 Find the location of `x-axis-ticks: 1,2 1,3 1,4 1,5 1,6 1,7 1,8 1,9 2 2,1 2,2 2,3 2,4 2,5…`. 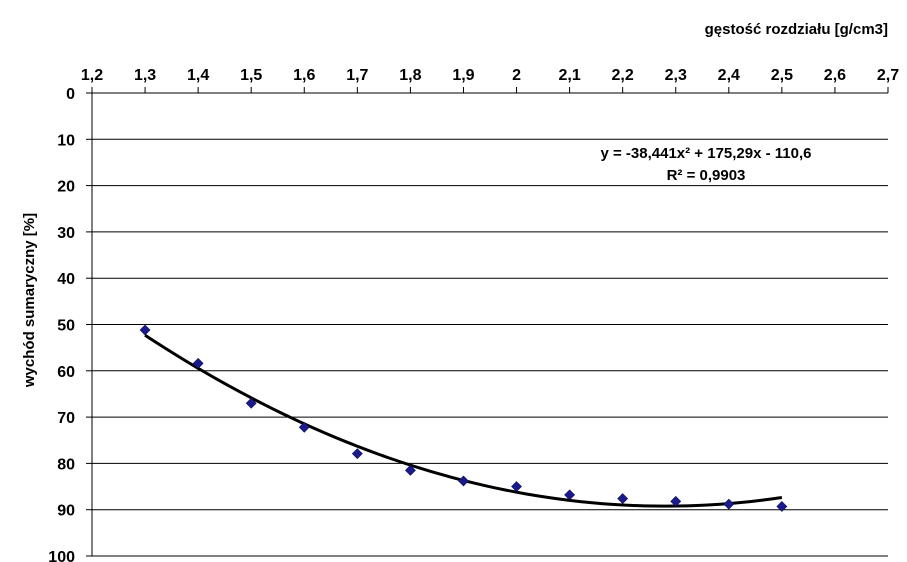

x-axis-ticks: 1,2 1,3 1,4 1,5 1,6 1,7 1,8 1,9 2 2,1 2,2 2,3 2,4 2,5… is located at coordinates (490, 80).